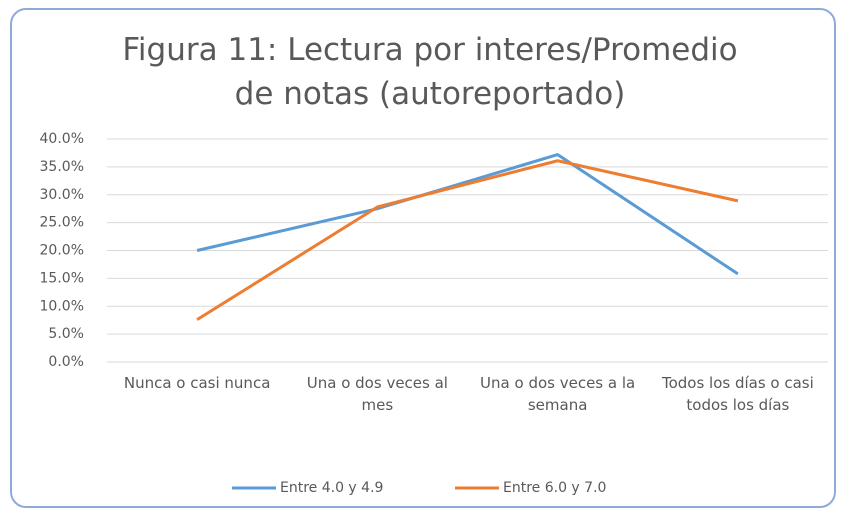  Describe the element at coordinates (62, 278) in the screenshot. I see `y-tick-label: 15.0%` at that location.